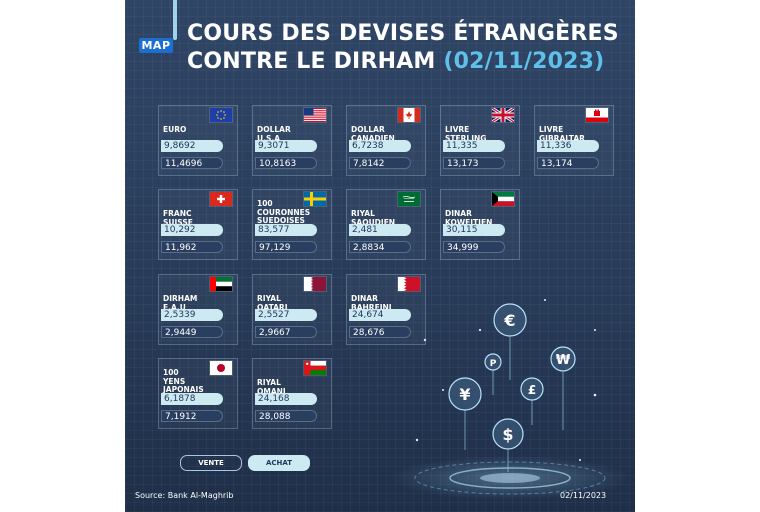  I want to click on vente-rate: 6,1878, so click(192, 399).